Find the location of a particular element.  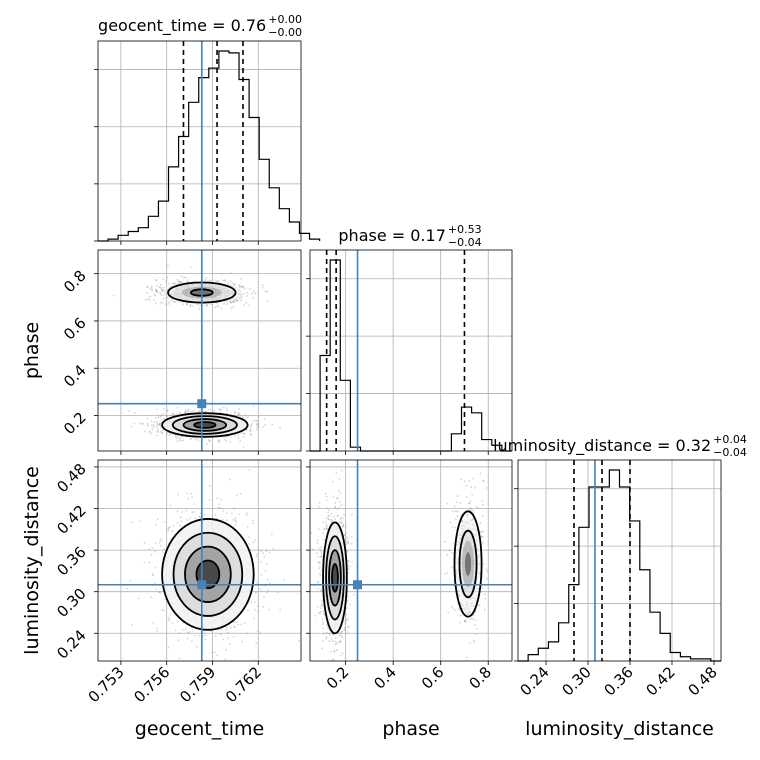

title-superscript: +0.04 is located at coordinates (730, 439).